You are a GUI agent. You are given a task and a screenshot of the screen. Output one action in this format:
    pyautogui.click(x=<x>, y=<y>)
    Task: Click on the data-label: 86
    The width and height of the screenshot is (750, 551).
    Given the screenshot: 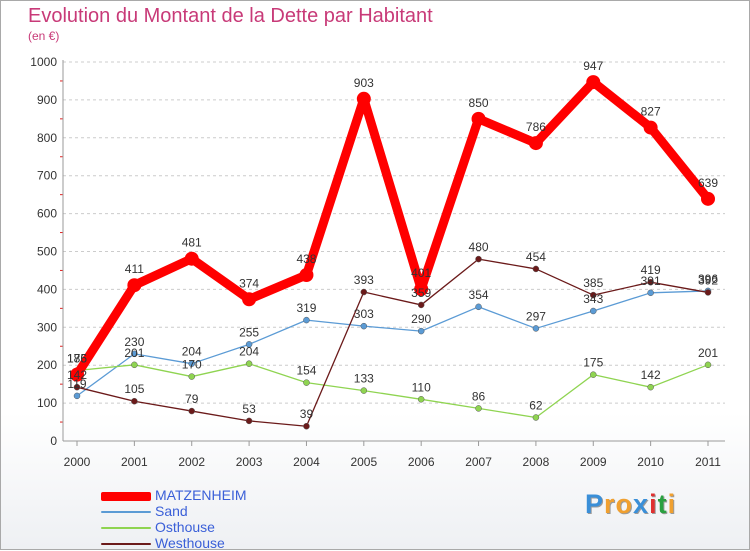 What is the action you would take?
    pyautogui.click(x=479, y=396)
    